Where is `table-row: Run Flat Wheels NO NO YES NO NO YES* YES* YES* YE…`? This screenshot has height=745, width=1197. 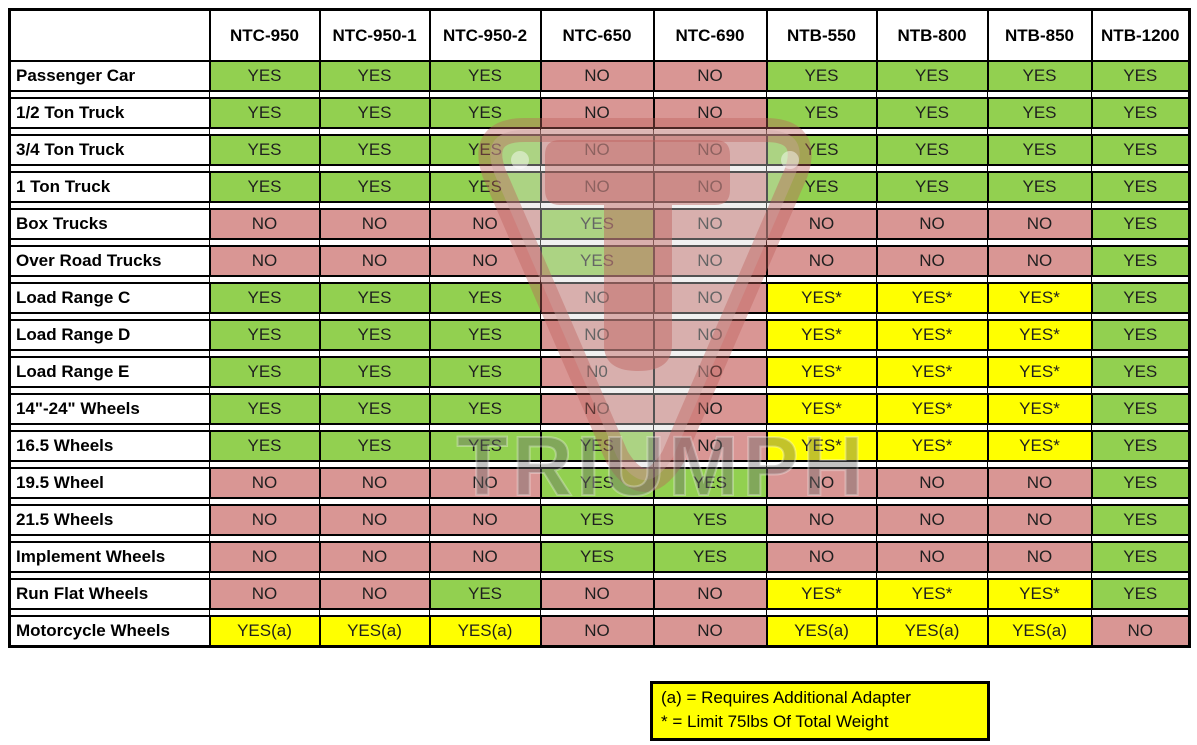 table-row: Run Flat Wheels NO NO YES NO NO YES* YES* YES* YE… is located at coordinates (599, 594).